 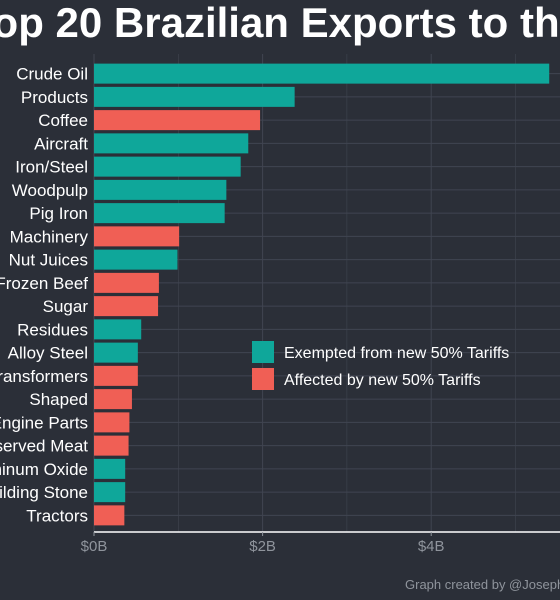 What do you see at coordinates (49, 236) in the screenshot?
I see `category-label: Machinery` at bounding box center [49, 236].